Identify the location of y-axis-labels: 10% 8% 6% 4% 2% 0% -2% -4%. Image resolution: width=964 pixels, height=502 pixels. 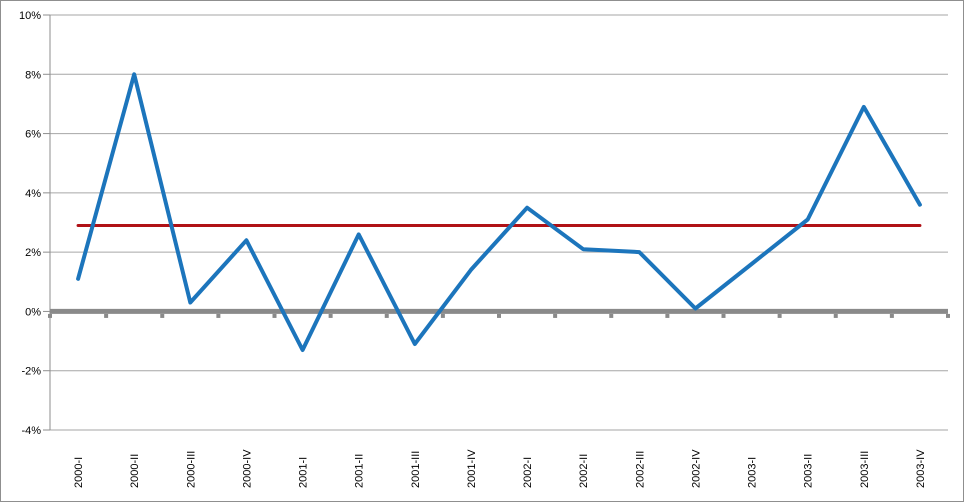
(30, 223).